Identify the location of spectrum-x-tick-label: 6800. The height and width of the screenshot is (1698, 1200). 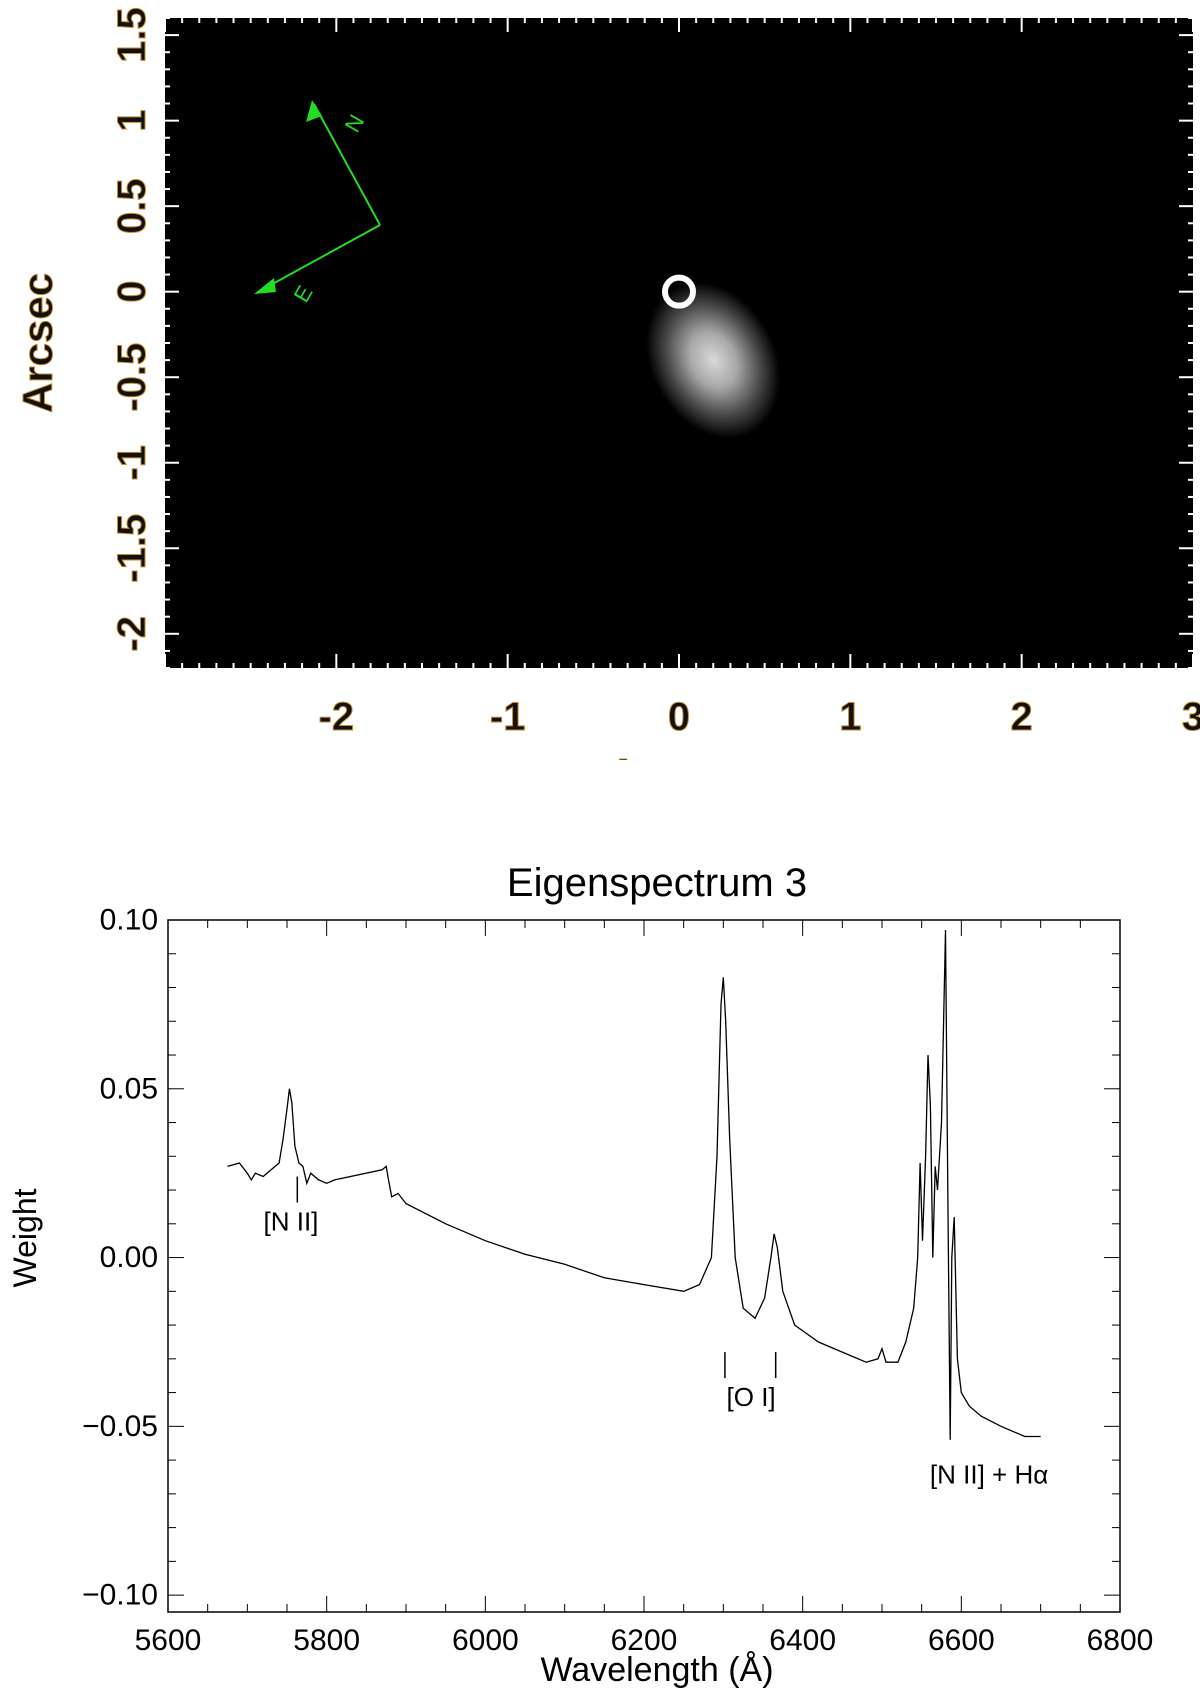
(1120, 1640).